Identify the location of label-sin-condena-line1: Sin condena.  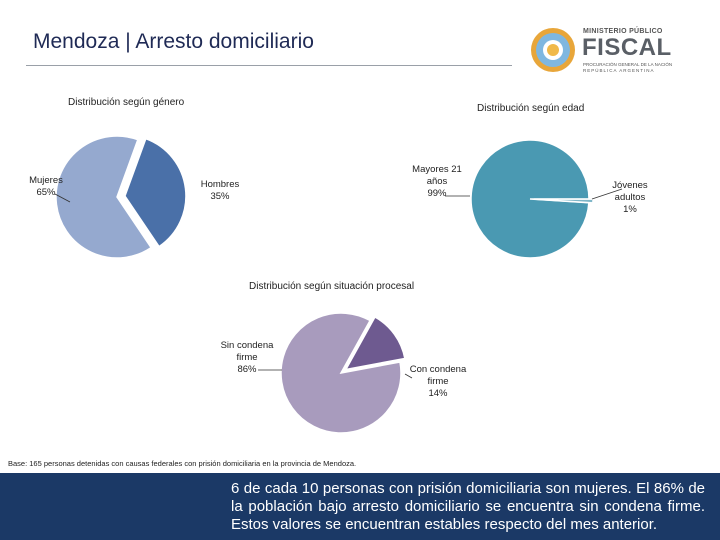
(247, 345).